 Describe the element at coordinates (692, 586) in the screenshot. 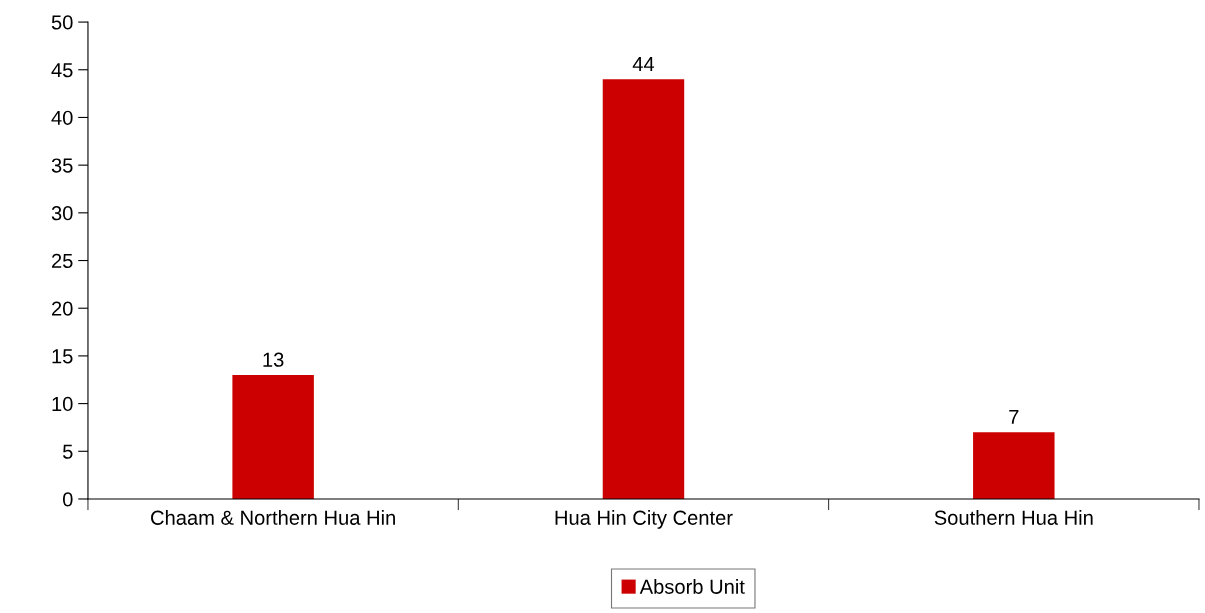

I see `legend-label: Absorb Unit` at that location.